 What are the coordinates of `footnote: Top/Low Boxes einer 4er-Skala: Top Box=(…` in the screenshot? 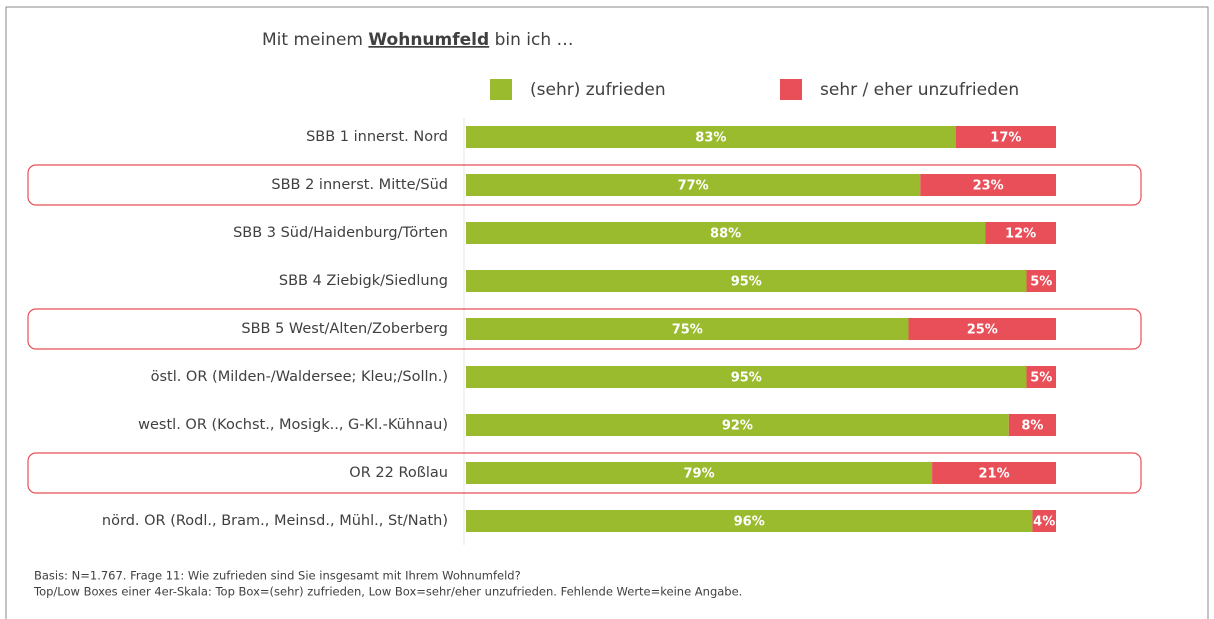 It's located at (387, 592).